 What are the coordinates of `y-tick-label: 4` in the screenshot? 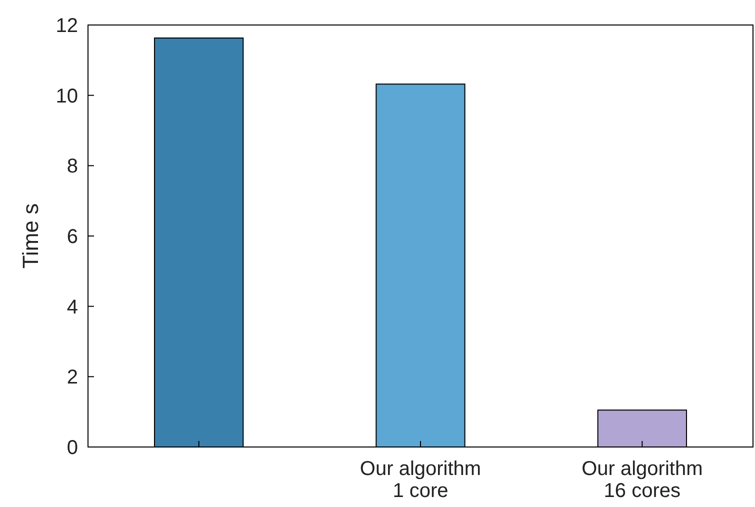 It's located at (72, 307).